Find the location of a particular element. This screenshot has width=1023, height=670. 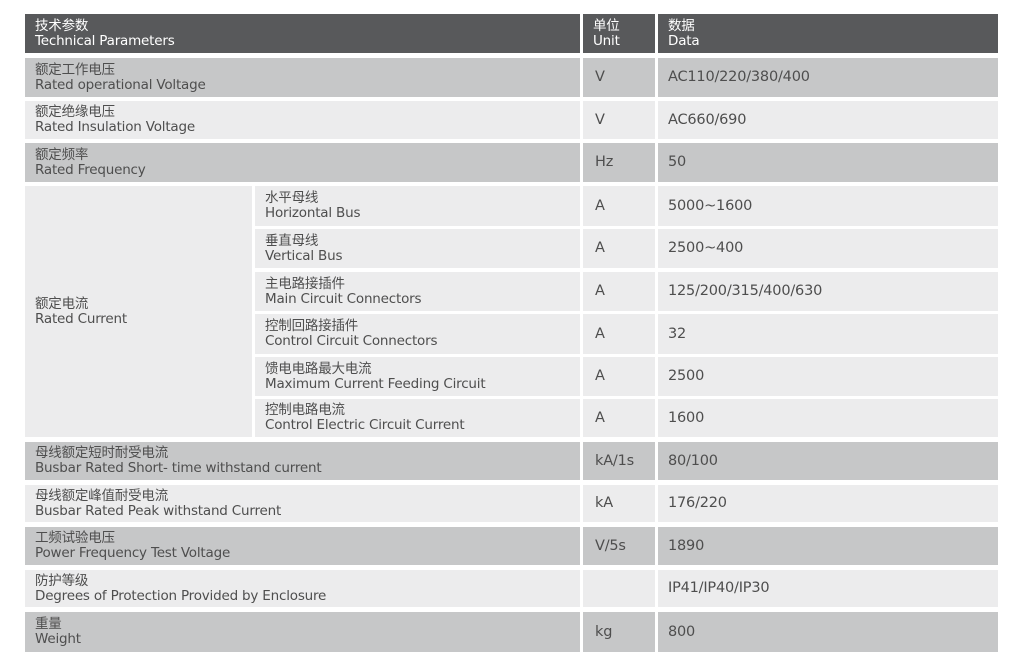

data-cell: 125/200/315/400/630 is located at coordinates (828, 291).